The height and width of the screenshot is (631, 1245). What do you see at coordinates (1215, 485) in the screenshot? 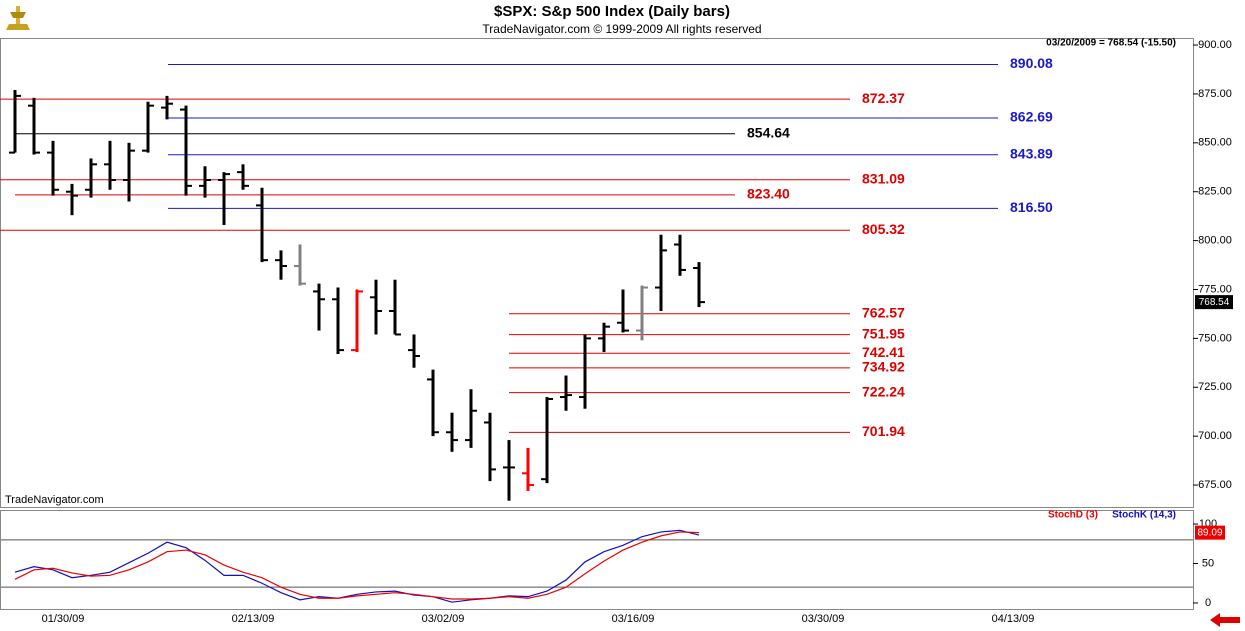
I see `y-tick-label: 675.00` at bounding box center [1215, 485].